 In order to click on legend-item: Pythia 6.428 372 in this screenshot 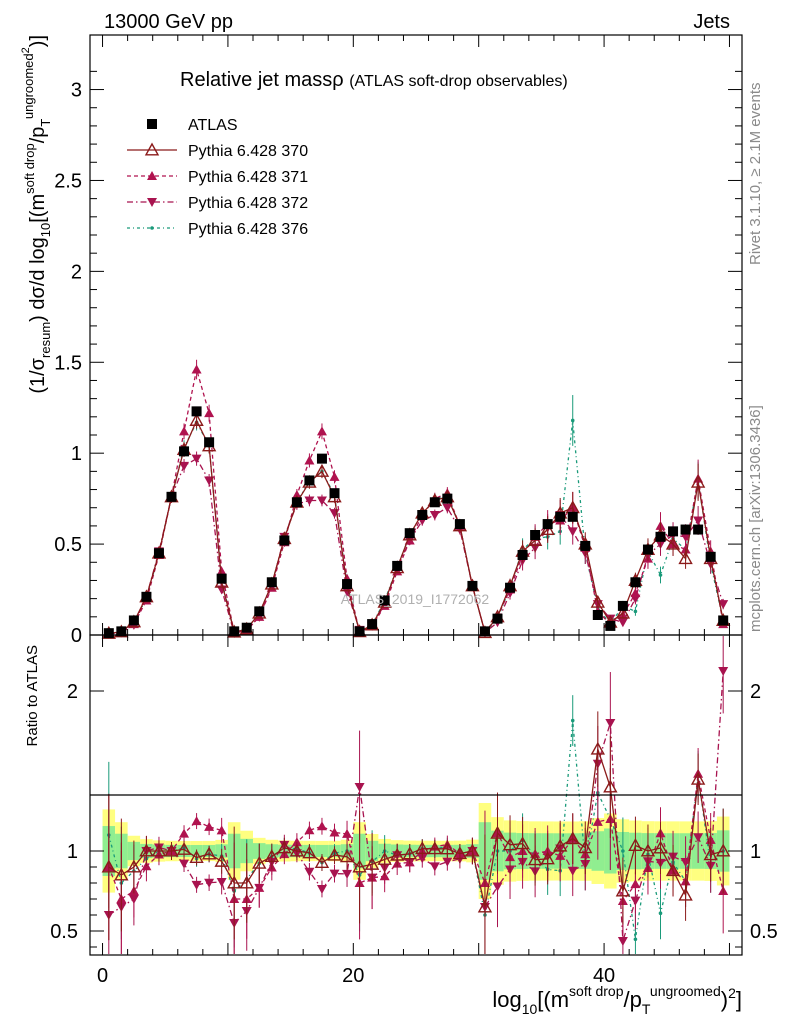, I will do `click(217, 203)`.